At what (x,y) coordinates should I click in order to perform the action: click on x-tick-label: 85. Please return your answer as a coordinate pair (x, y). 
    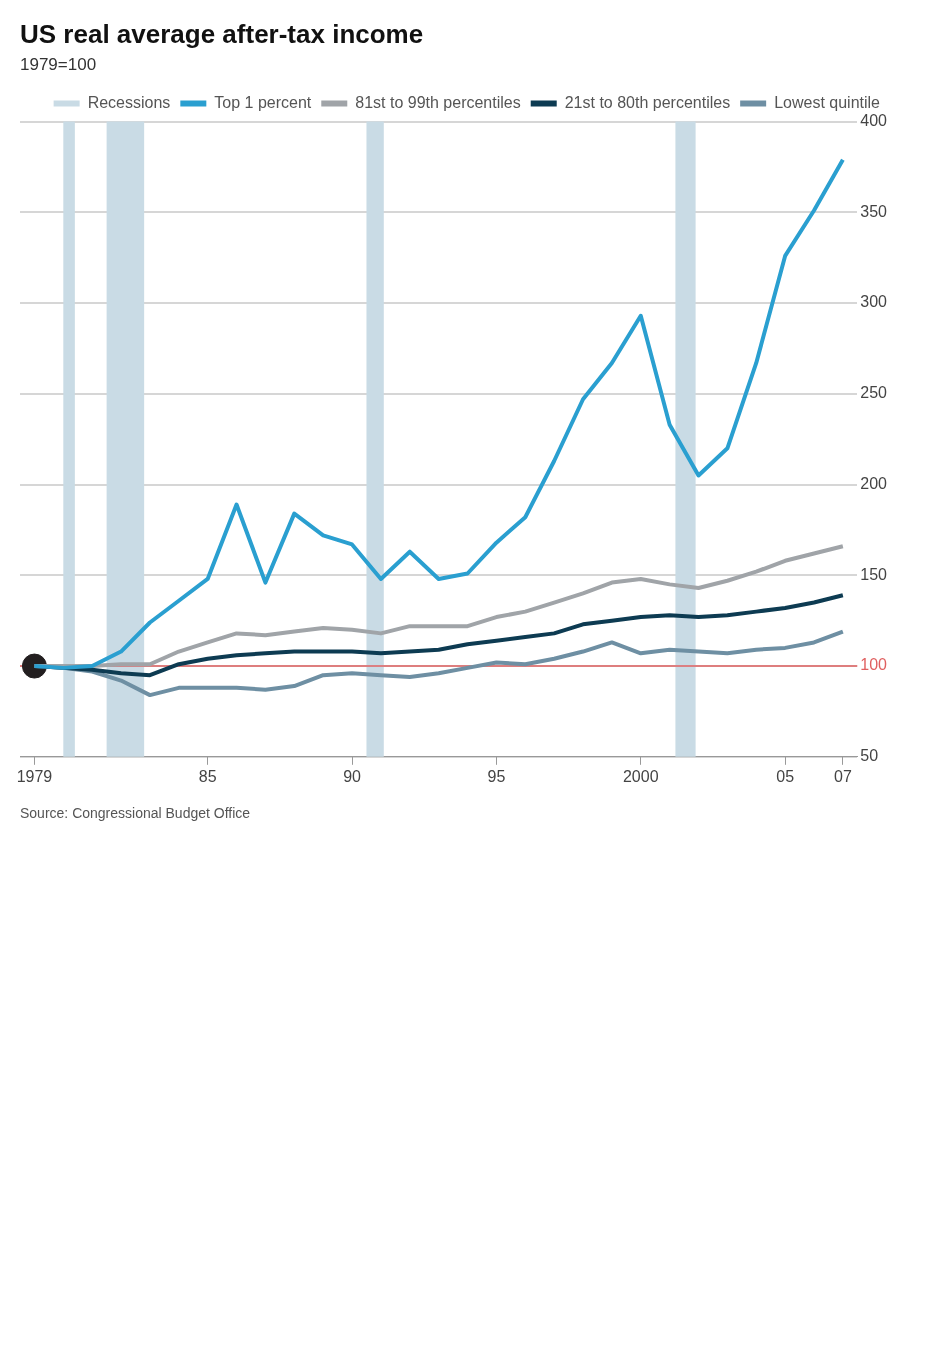
    Looking at the image, I should click on (207, 776).